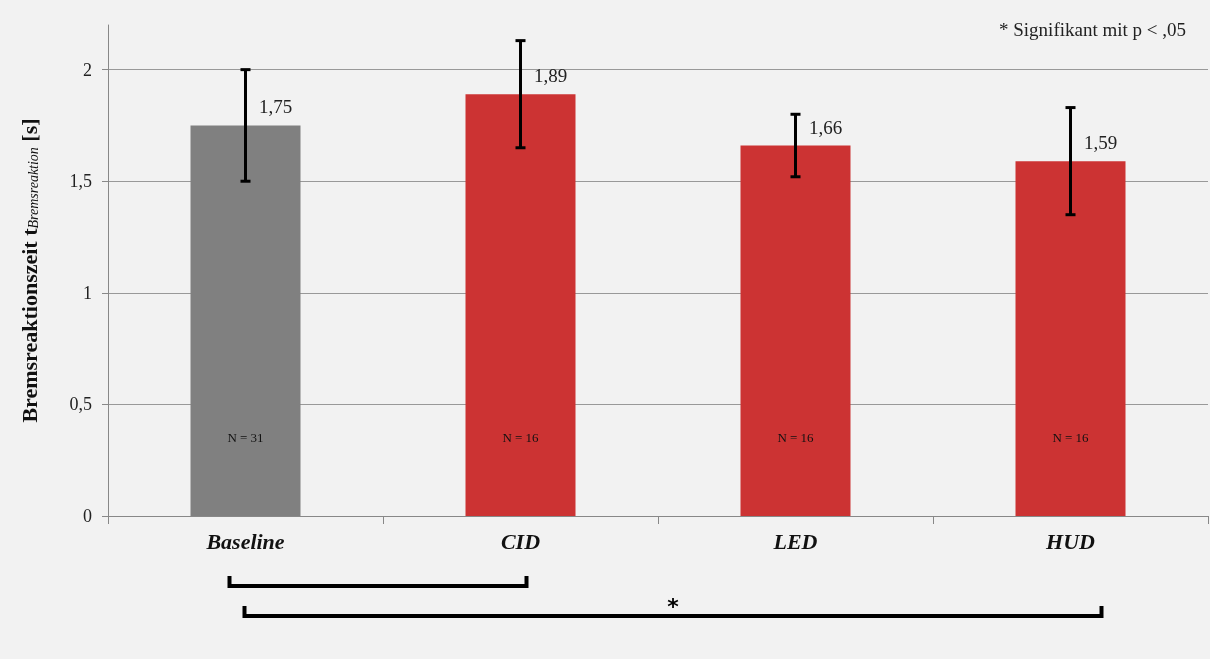  What do you see at coordinates (1070, 541) in the screenshot?
I see `x-tick-label: HUD` at bounding box center [1070, 541].